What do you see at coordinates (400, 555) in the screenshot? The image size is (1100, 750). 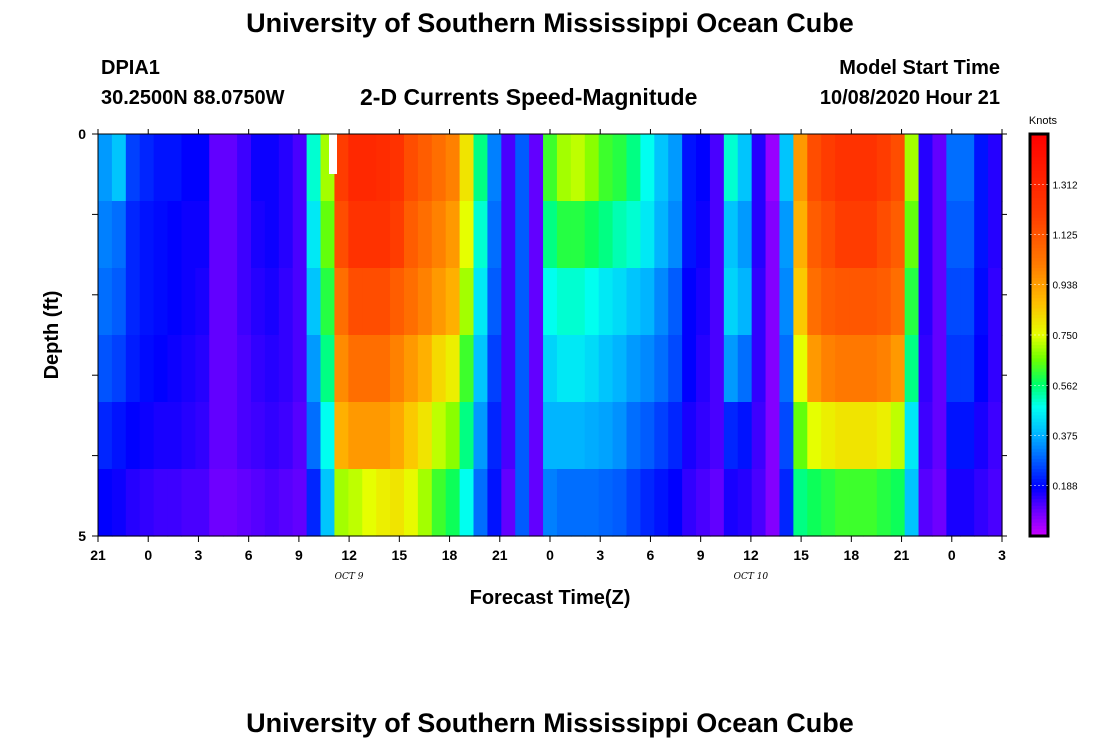 I see `x-tick-label: 15` at bounding box center [400, 555].